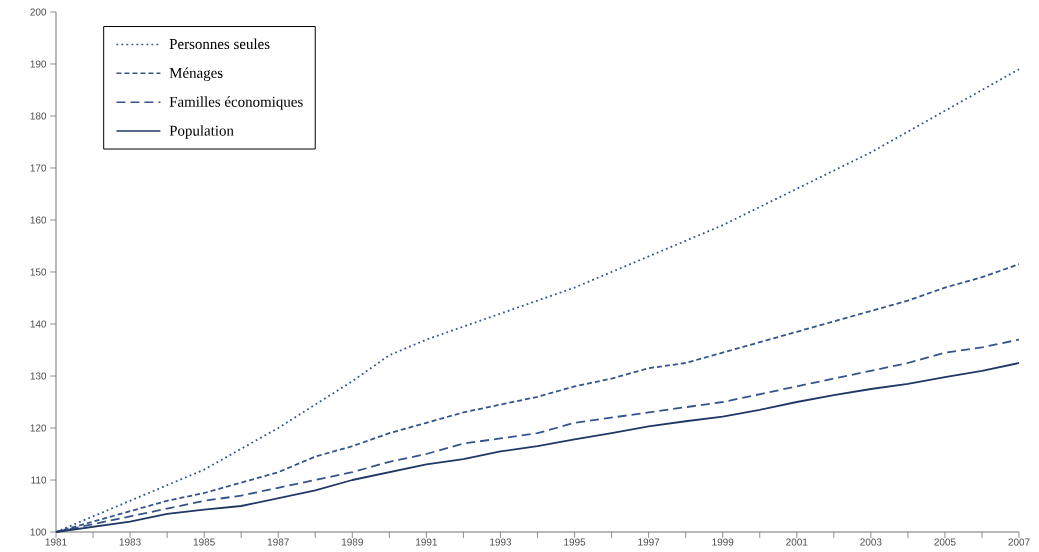 This screenshot has height=552, width=1039. What do you see at coordinates (236, 103) in the screenshot?
I see `legend-label: Familles économiques` at bounding box center [236, 103].